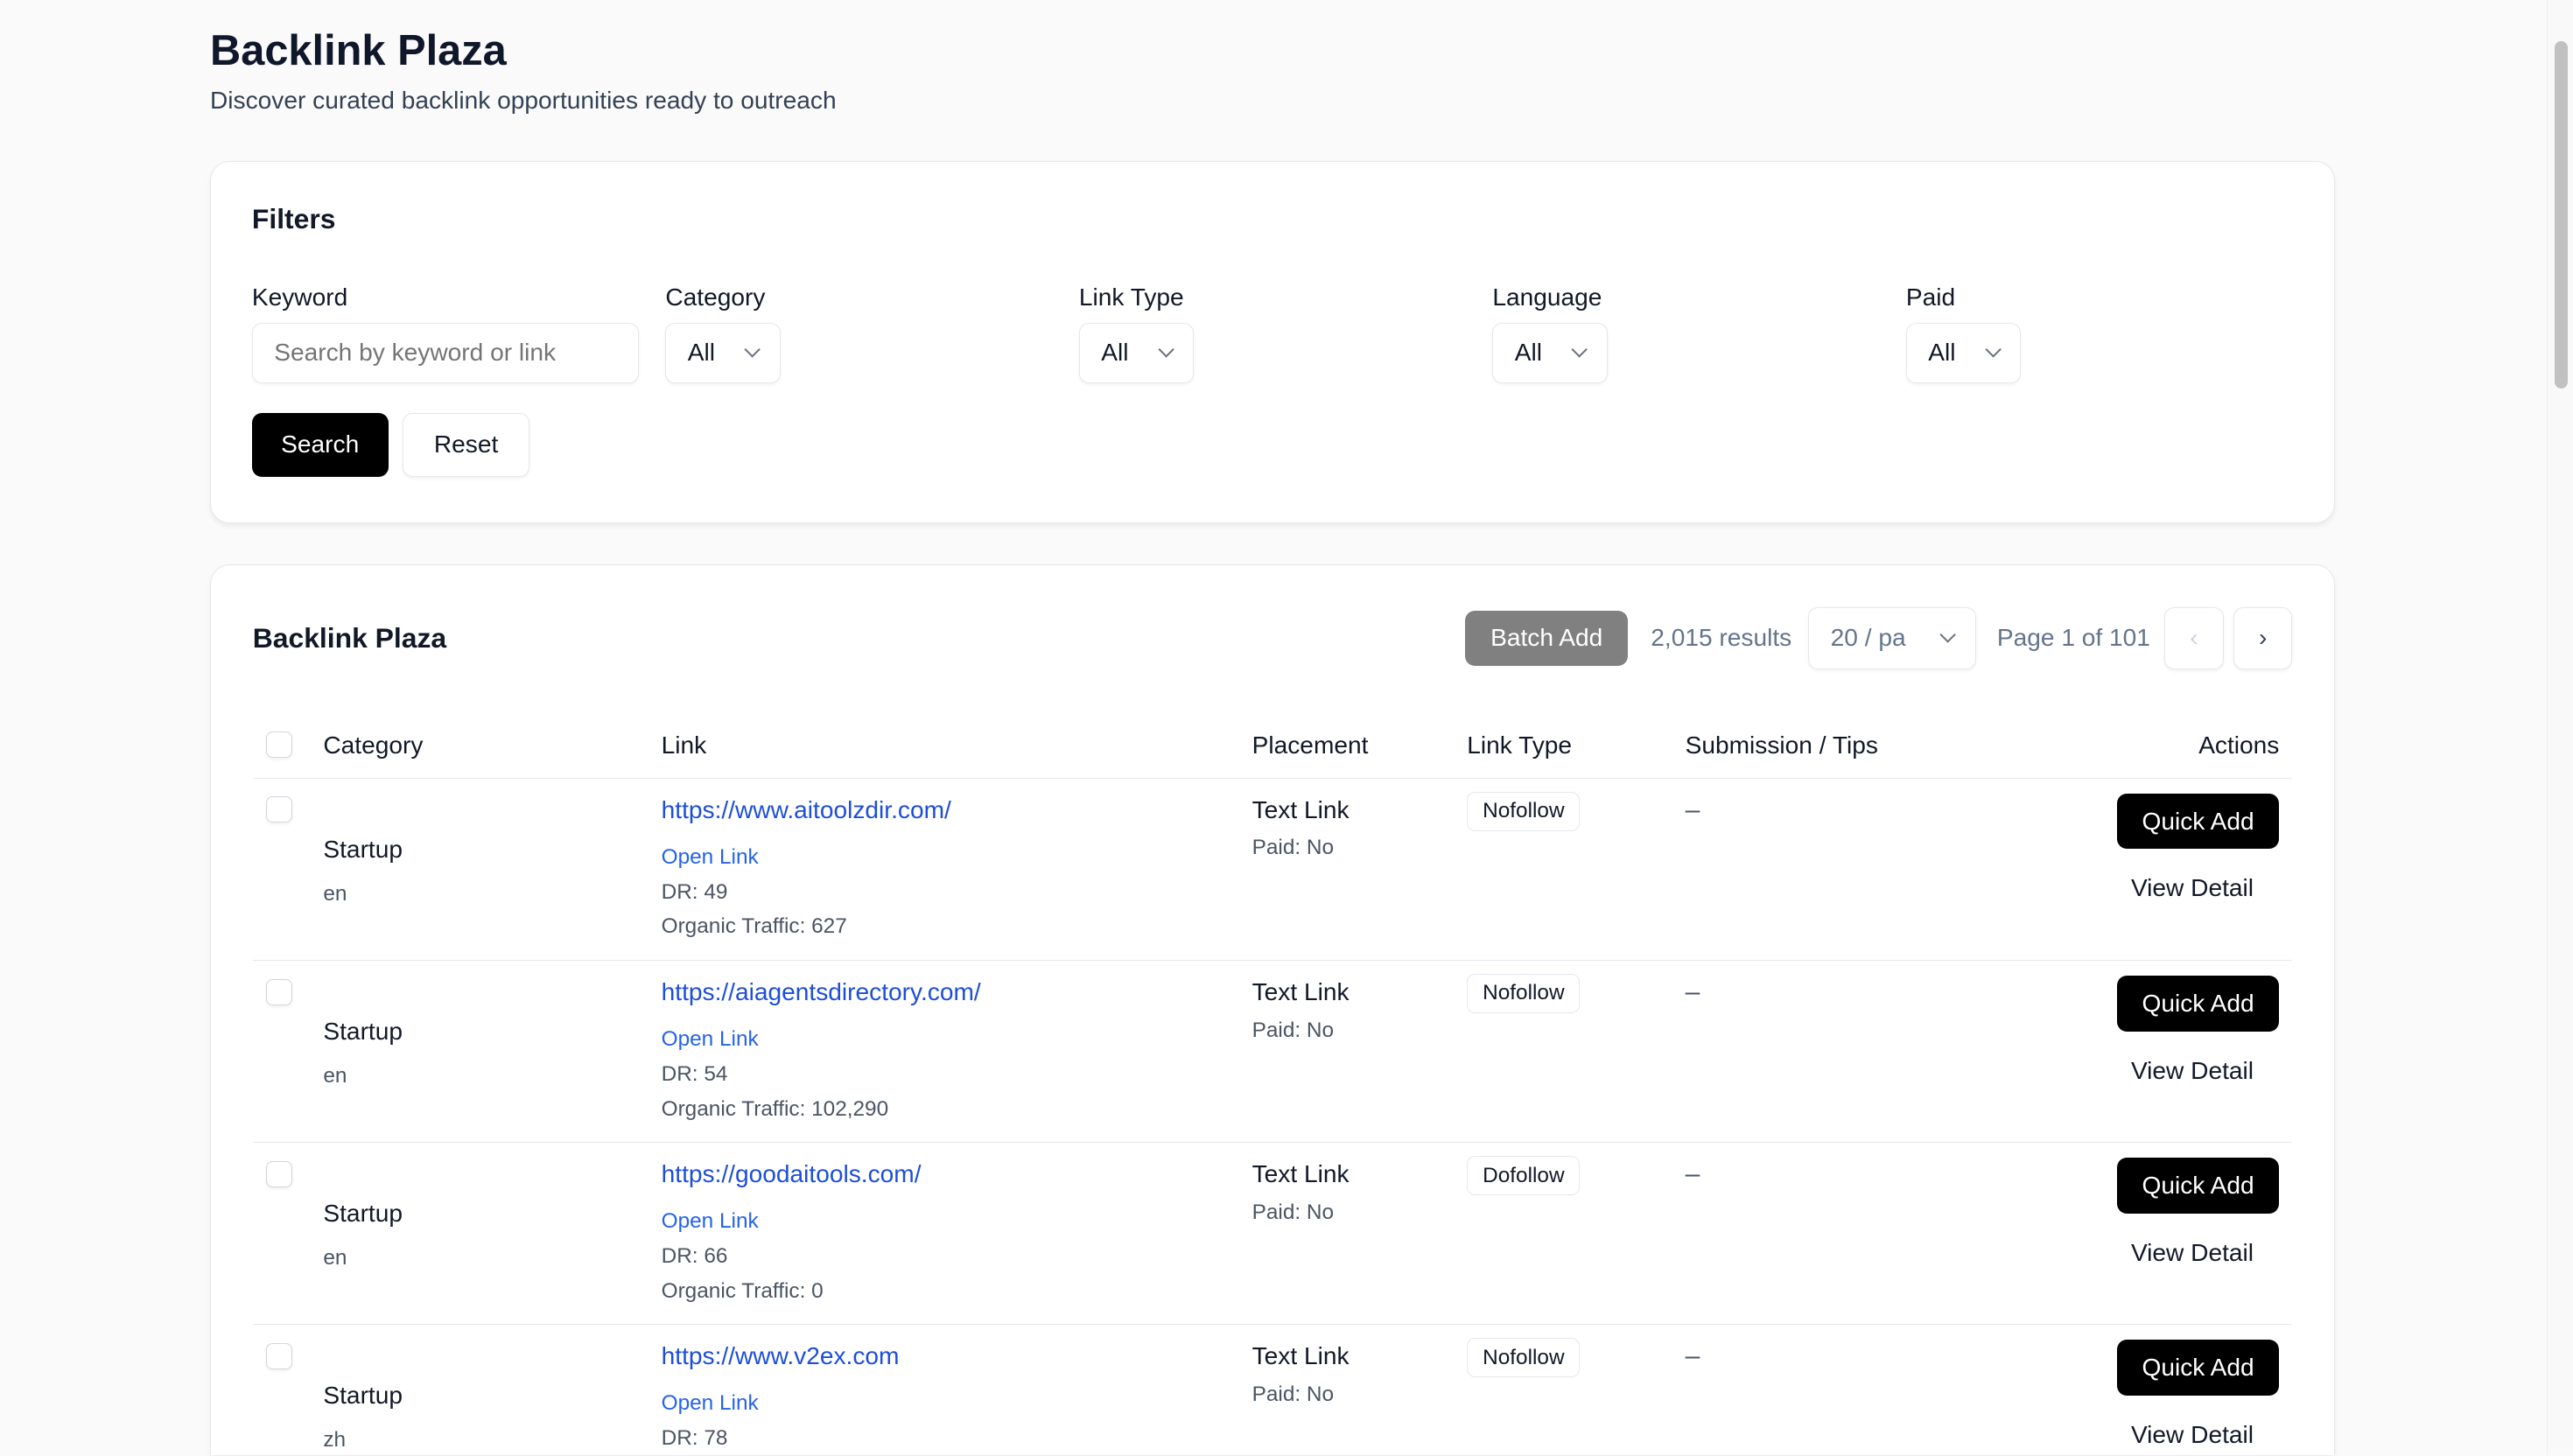  What do you see at coordinates (278, 745) in the screenshot?
I see `select-all-checkbox` at bounding box center [278, 745].